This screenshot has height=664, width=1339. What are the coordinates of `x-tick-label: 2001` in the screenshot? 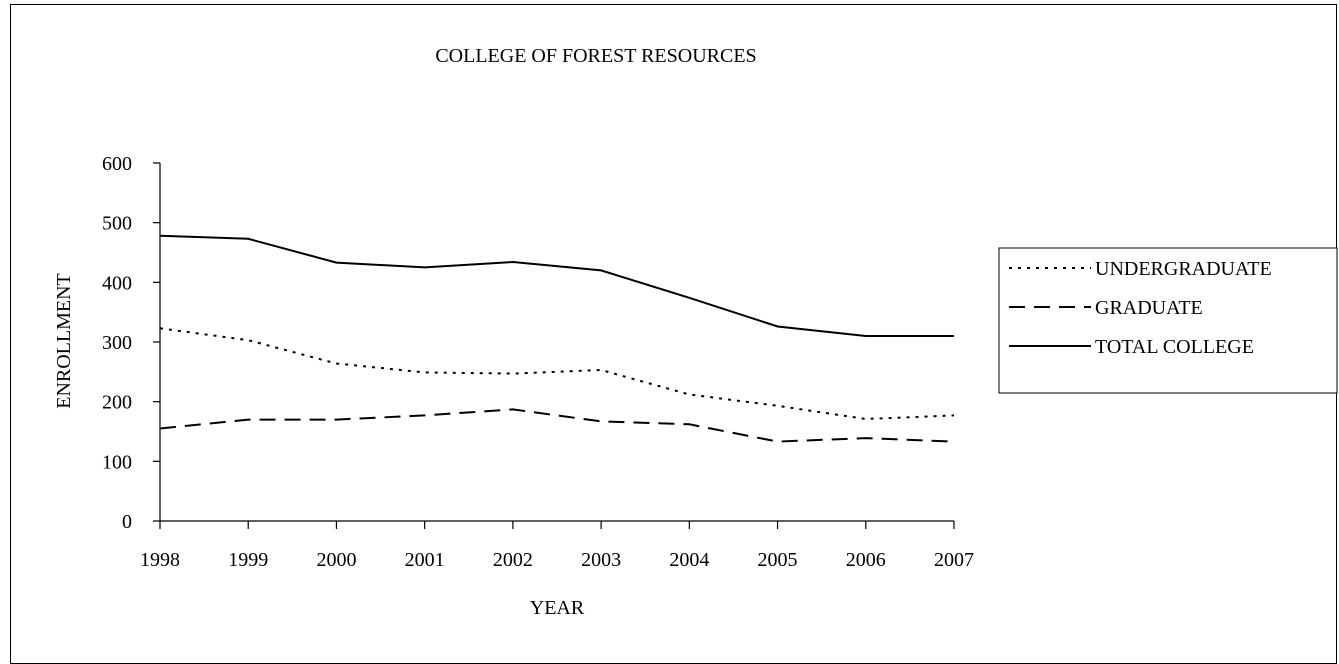 It's located at (425, 560).